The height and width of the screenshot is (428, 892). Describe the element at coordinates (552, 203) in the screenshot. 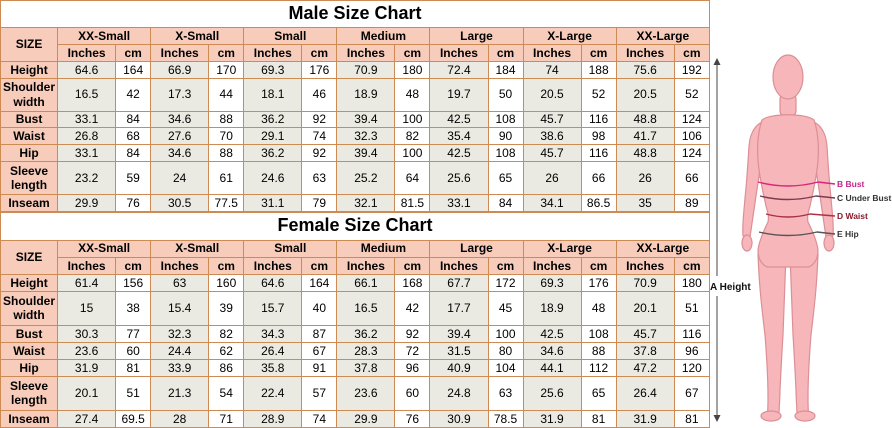

I see `measurement-value: 34.1` at that location.